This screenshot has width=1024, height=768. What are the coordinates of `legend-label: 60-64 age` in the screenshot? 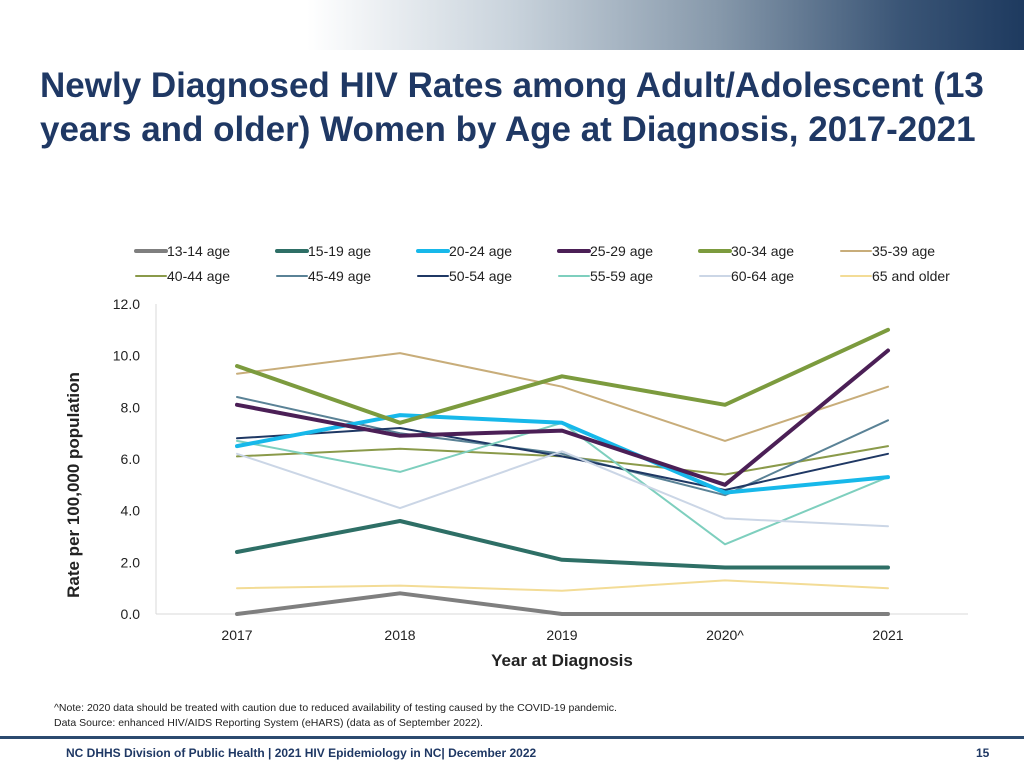 It's located at (762, 276).